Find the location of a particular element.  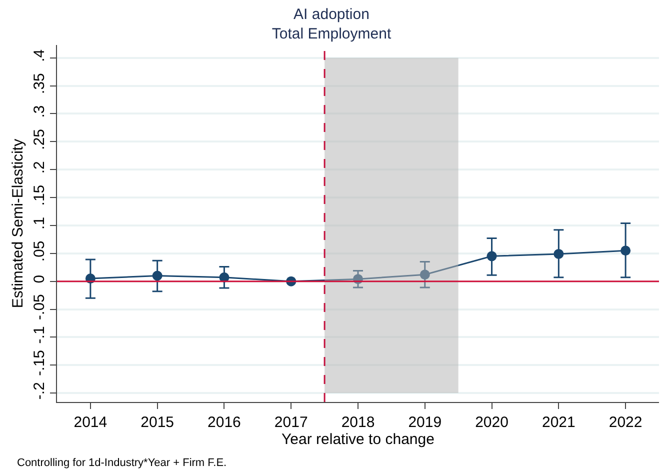

x-axis-title: Year relative to change is located at coordinates (358, 439).